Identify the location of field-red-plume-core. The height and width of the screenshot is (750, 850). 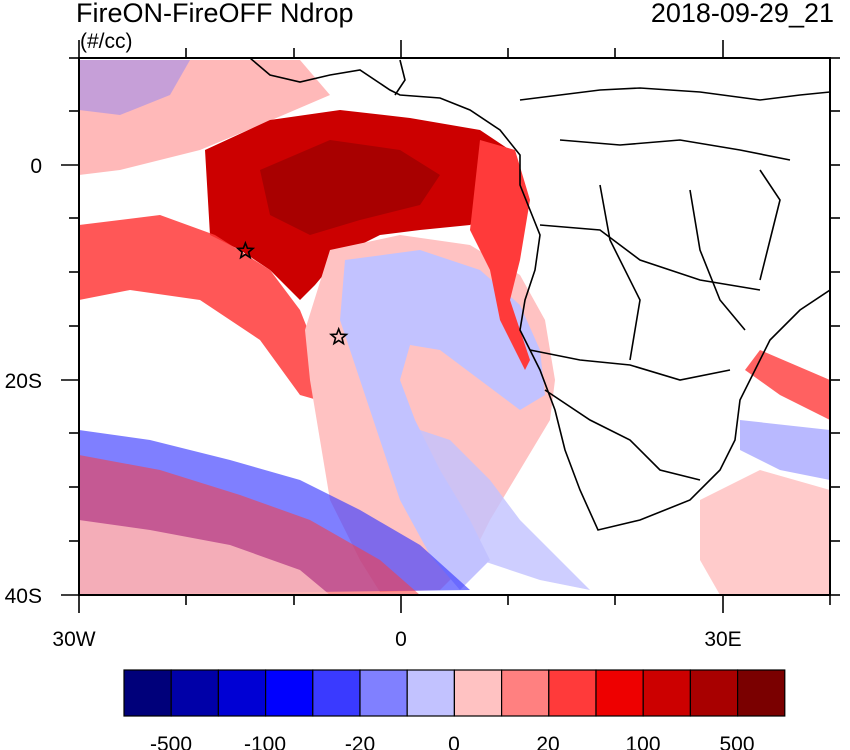
(350, 187).